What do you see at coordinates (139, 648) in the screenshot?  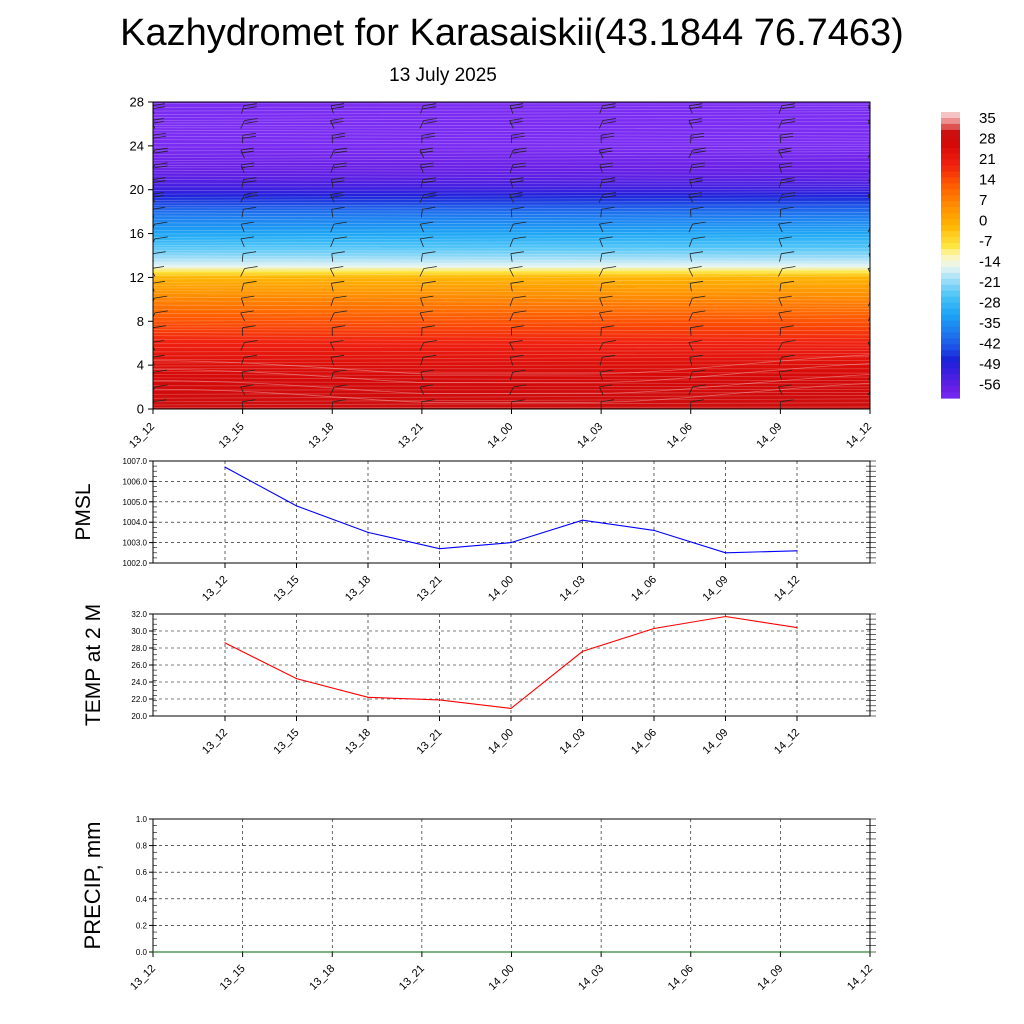 I see `y-tick-label: 28.0` at bounding box center [139, 648].